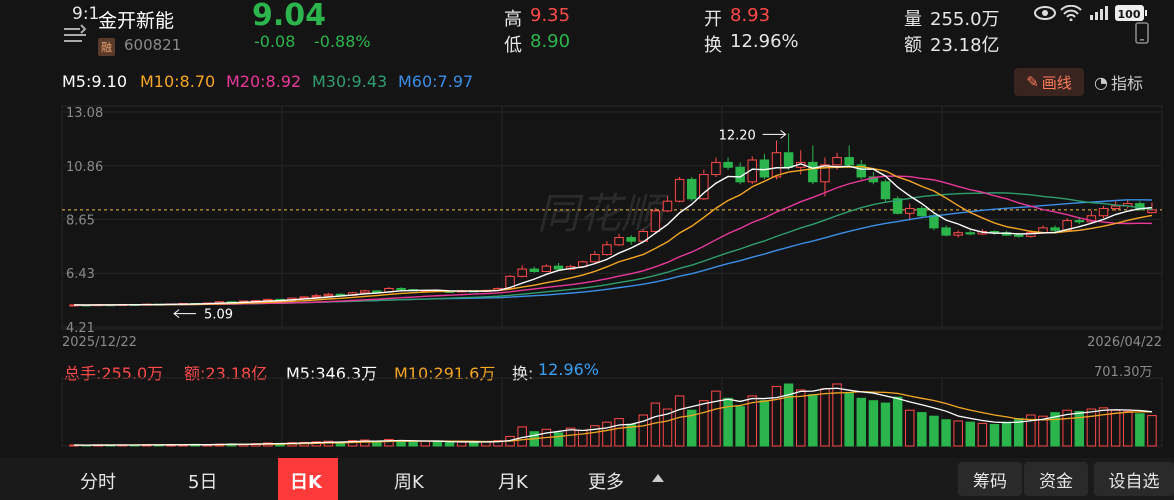 Image resolution: width=1174 pixels, height=500 pixels. I want to click on volume-max-label: 701.30万, so click(1123, 372).